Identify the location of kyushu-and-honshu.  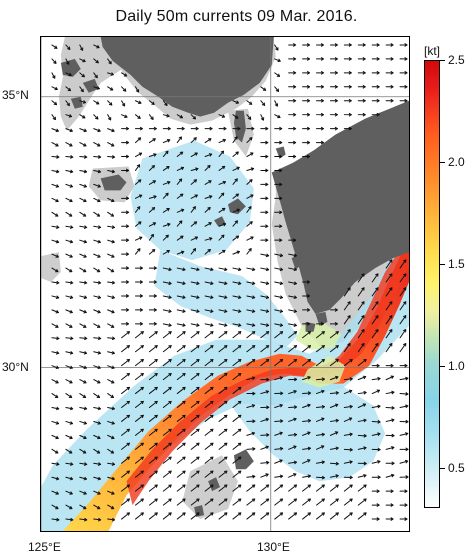
(340, 207).